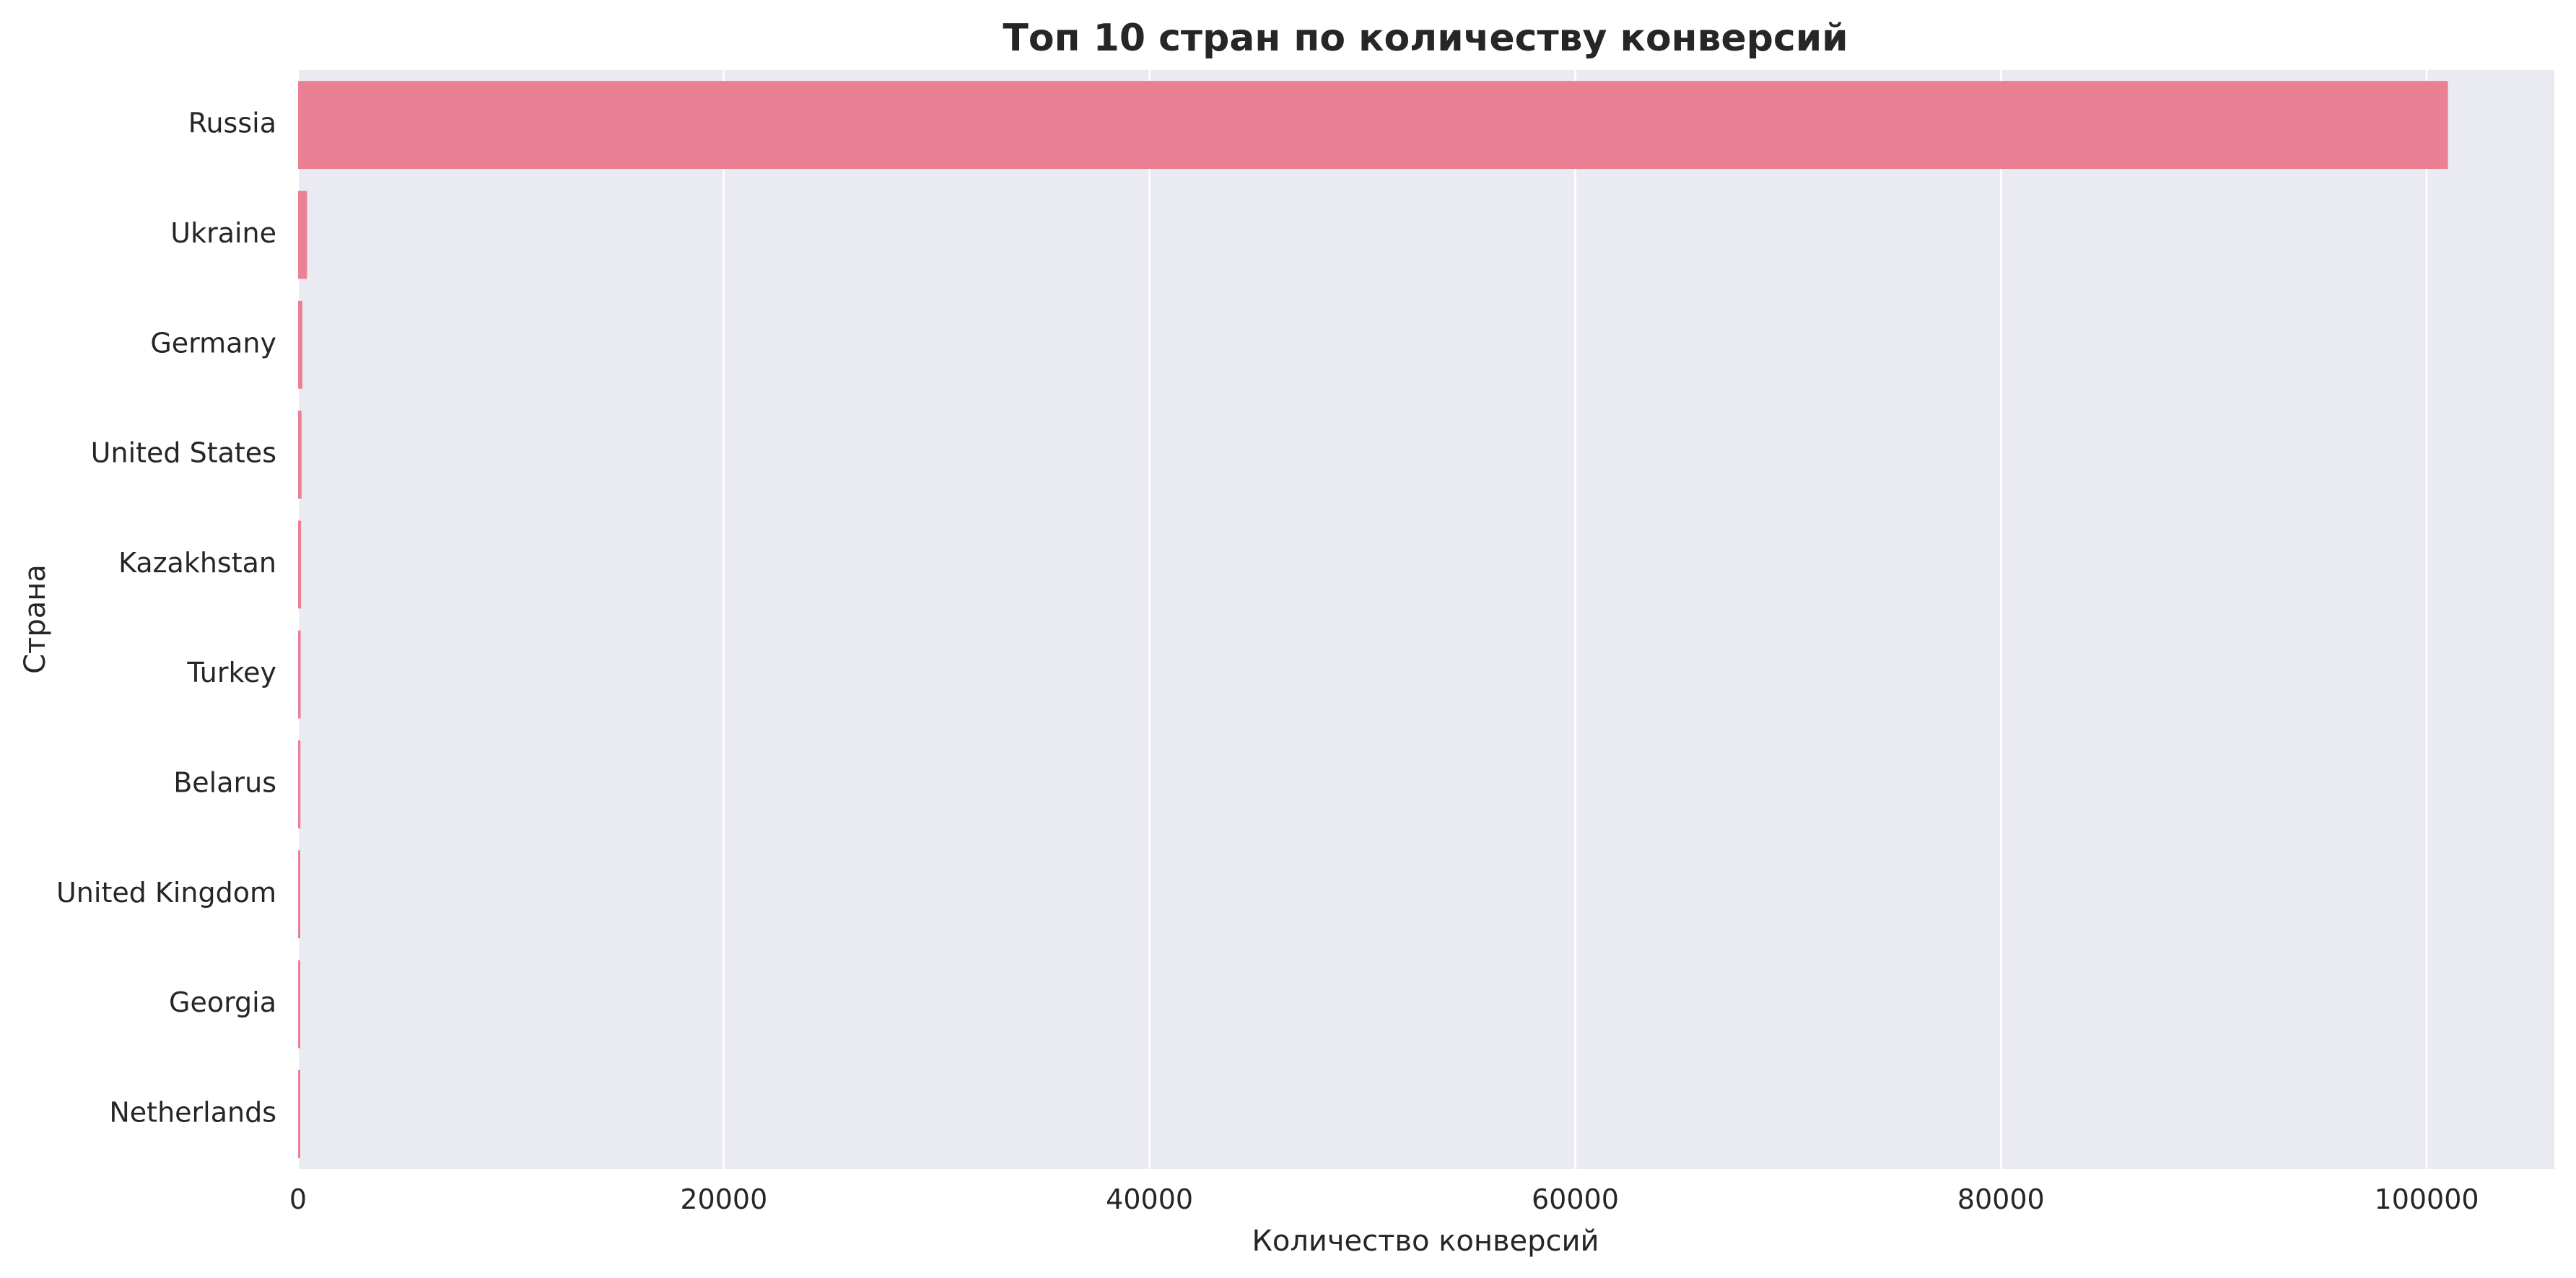  Describe the element at coordinates (222, 1002) in the screenshot. I see `y-tick-label: Georgia` at that location.